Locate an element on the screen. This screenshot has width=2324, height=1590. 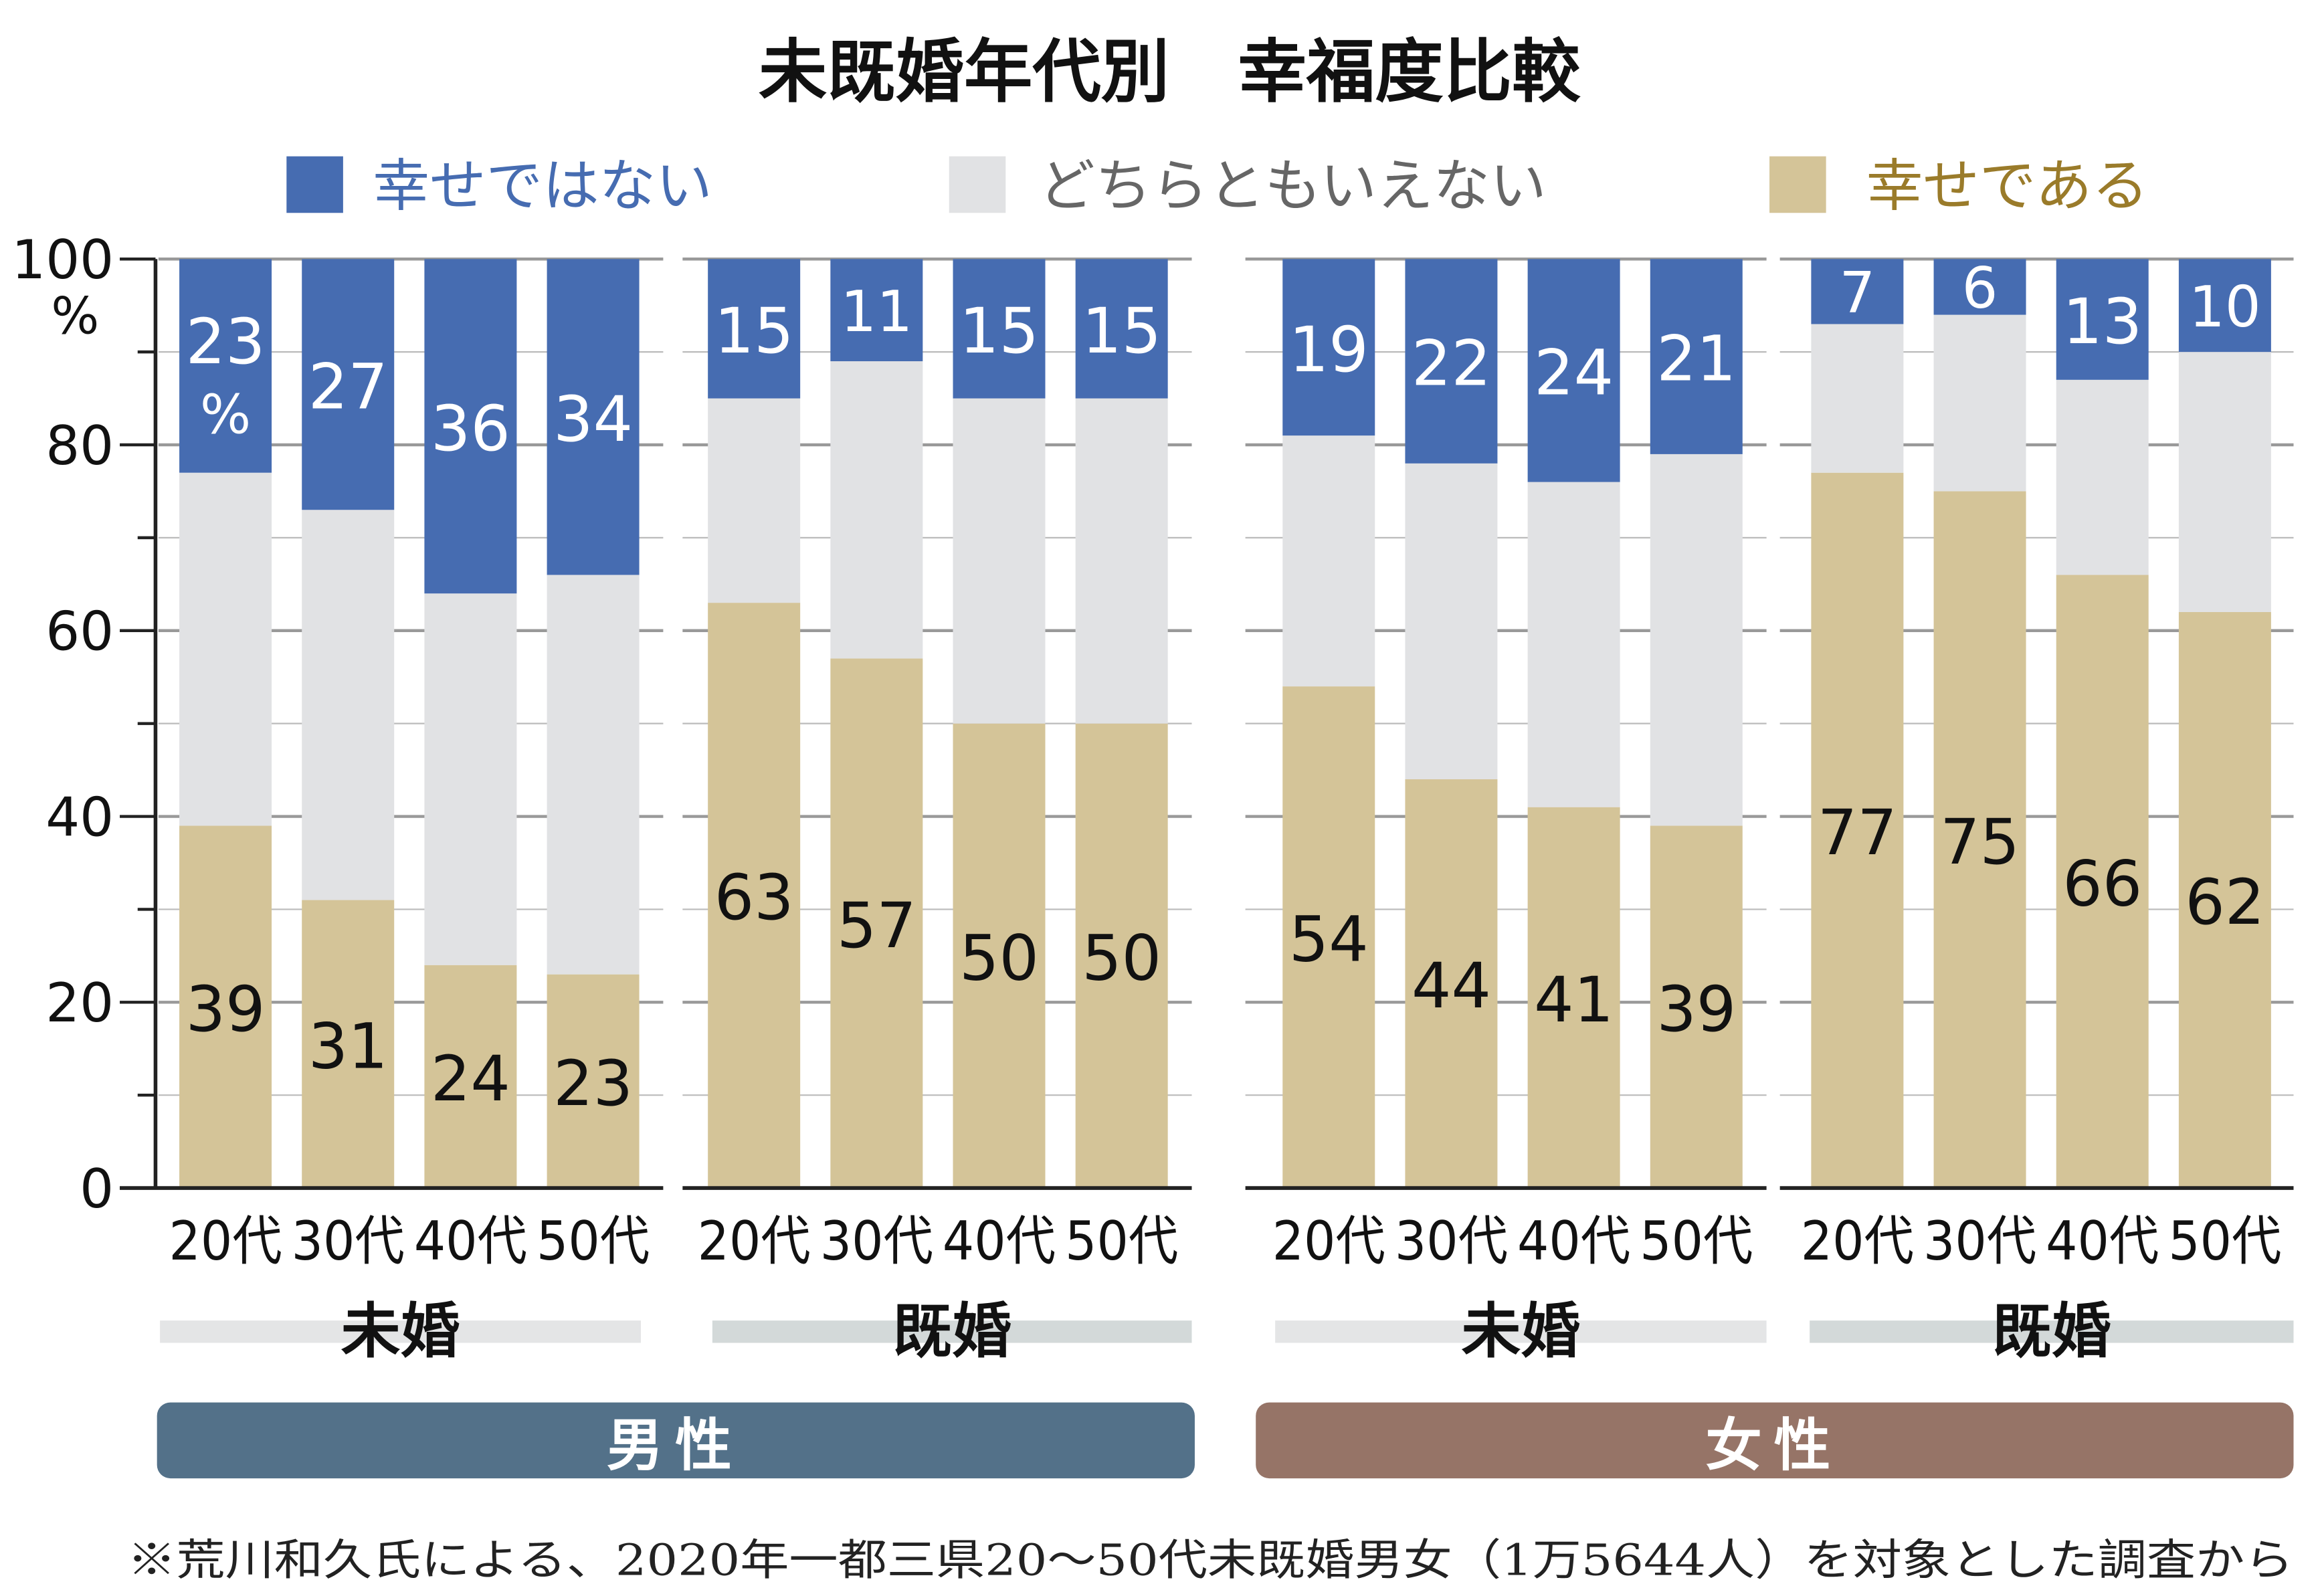
legend-swatch-not-happy is located at coordinates (314, 185).